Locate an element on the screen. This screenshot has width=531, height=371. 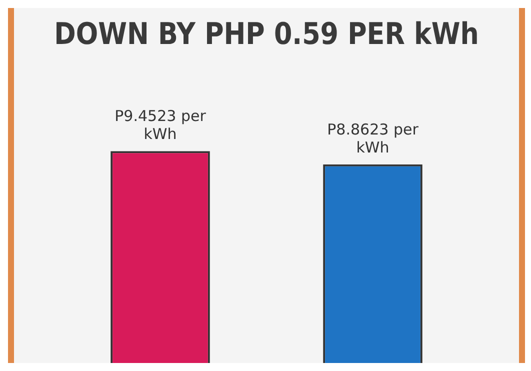
data-label: P8.8623 per kWh is located at coordinates (373, 138).